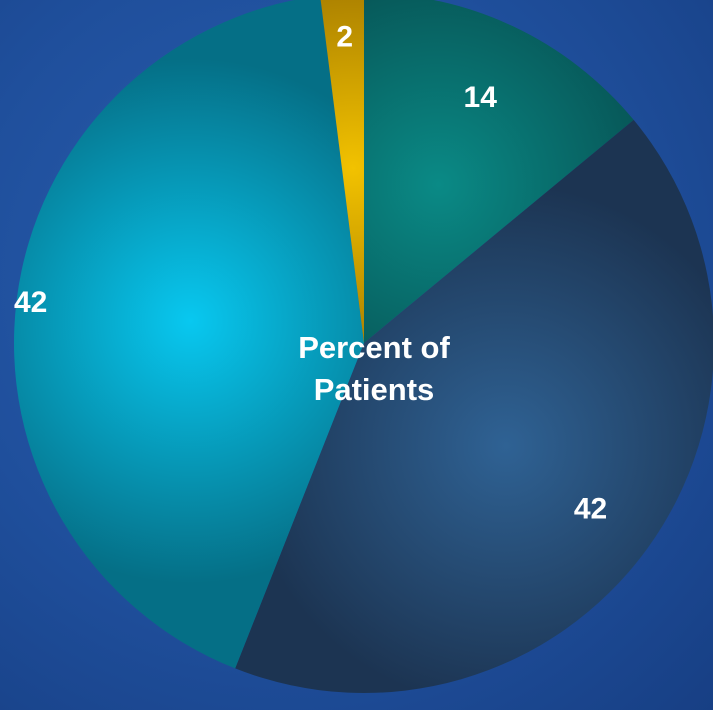 This screenshot has height=710, width=713. I want to click on slice-data-label: 2, so click(344, 37).